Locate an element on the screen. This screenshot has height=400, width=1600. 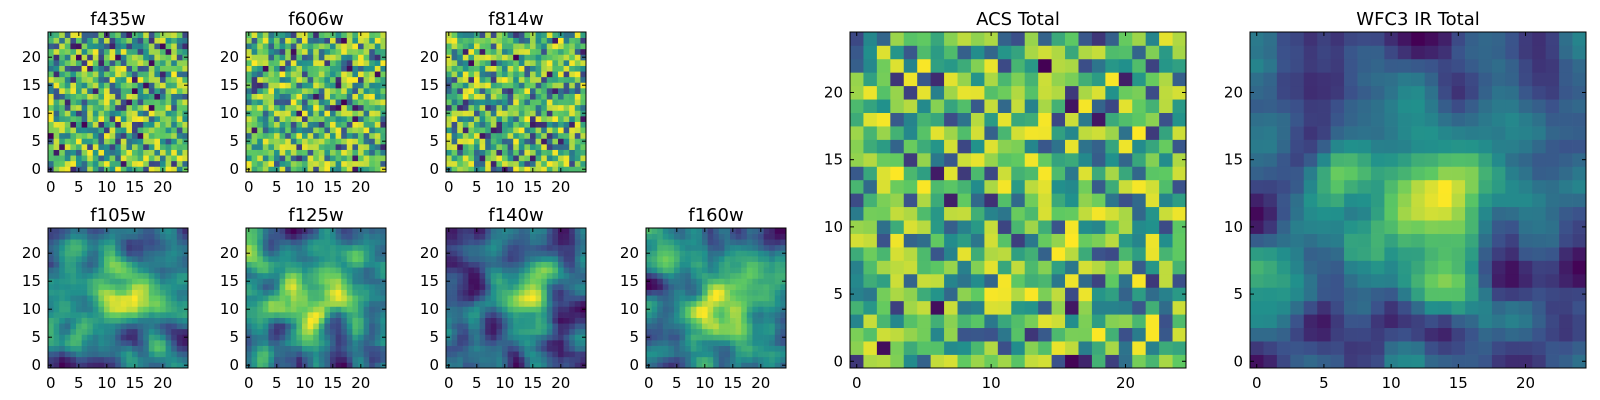
y-tick-label: 0 is located at coordinates (434, 365).